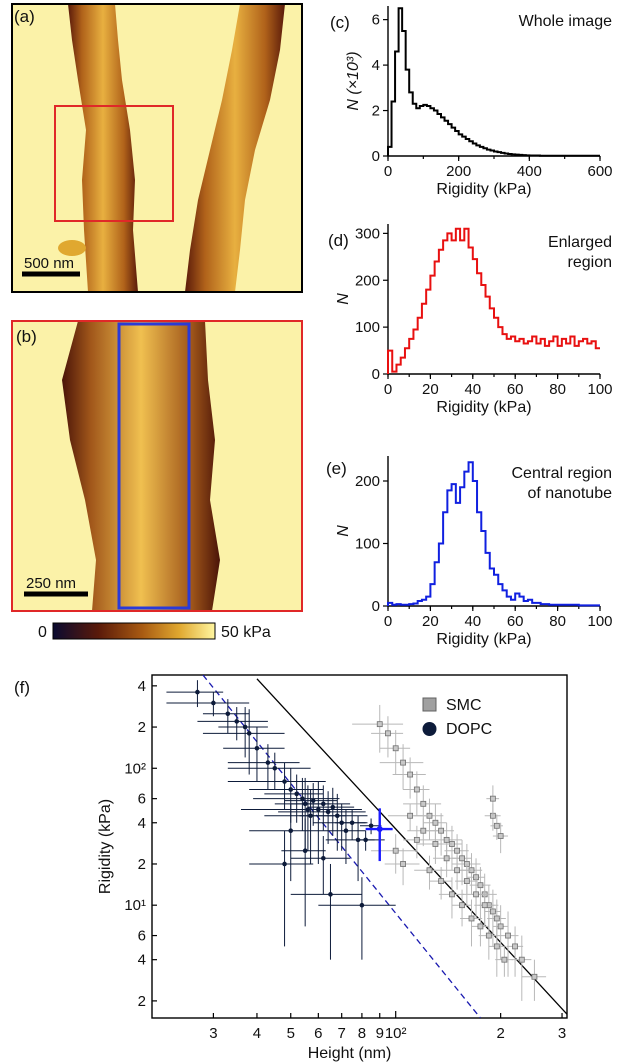 Image resolution: width=639 pixels, height=1064 pixels. What do you see at coordinates (599, 621) in the screenshot?
I see `hist-e-xtick-label: 100` at bounding box center [599, 621].